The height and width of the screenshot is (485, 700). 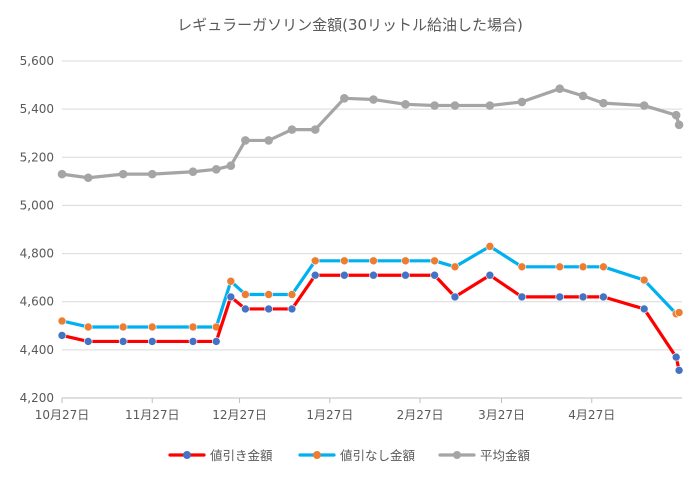 What do you see at coordinates (152, 415) in the screenshot?
I see `x-tick-label: 11月27日` at bounding box center [152, 415].